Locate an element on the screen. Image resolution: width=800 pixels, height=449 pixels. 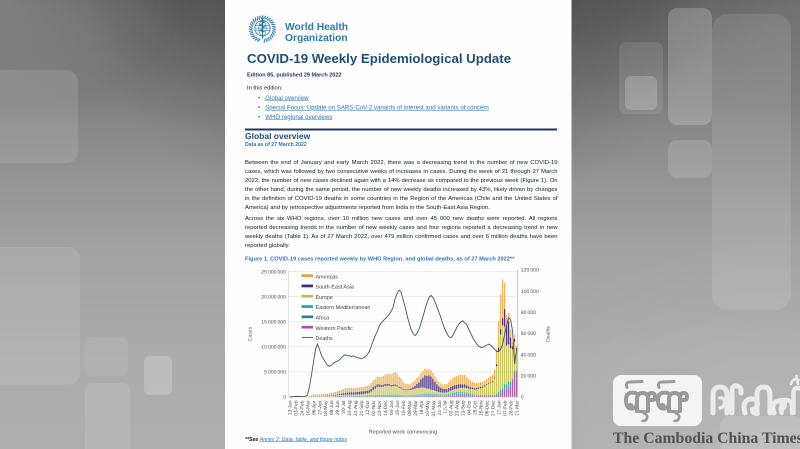
svg-text: 28-Feb is located at coordinates (511, 408).